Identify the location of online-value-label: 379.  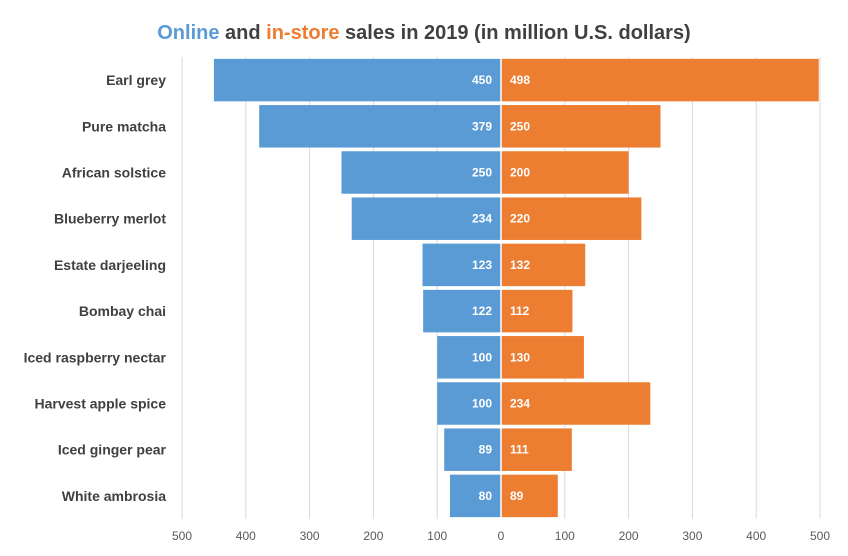
(482, 126).